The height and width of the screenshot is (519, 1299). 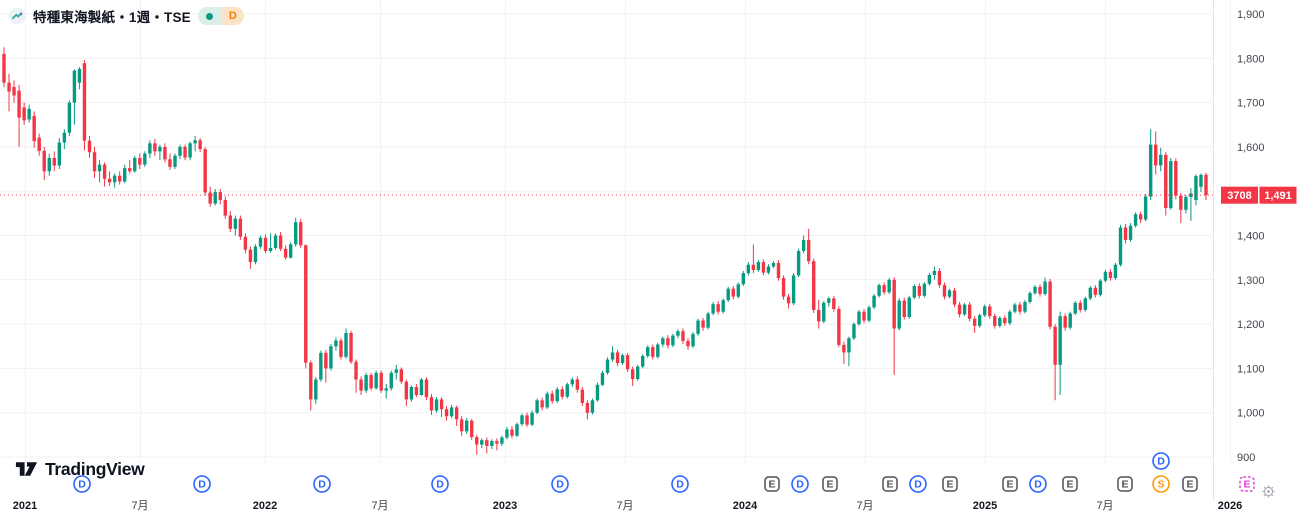 I want to click on last-price-badge: 3708 1,491, so click(x=1259, y=195).